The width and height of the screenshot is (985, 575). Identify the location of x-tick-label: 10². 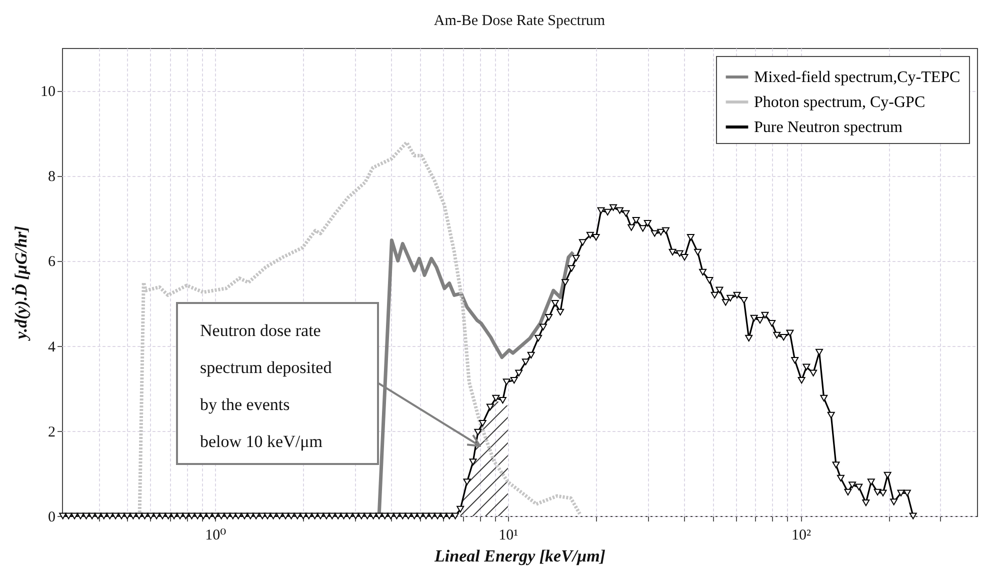
(801, 536).